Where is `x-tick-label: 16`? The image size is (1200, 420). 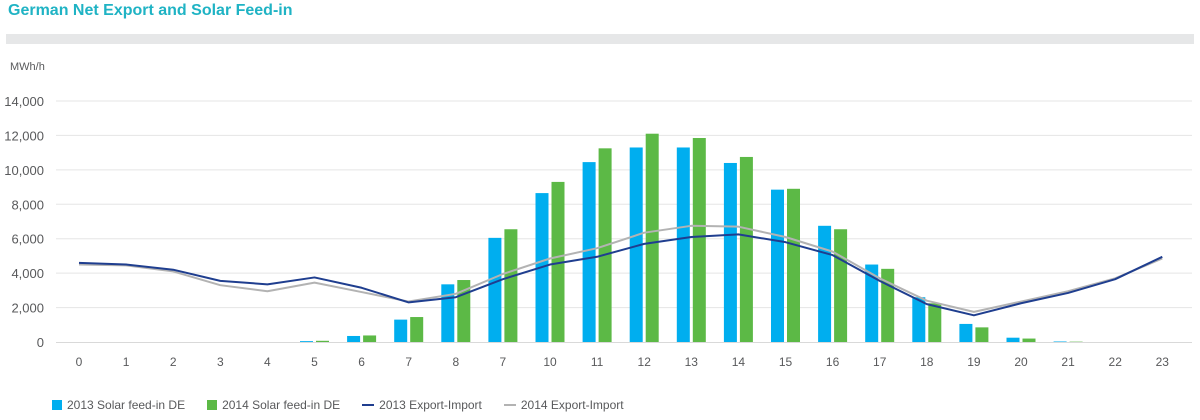 x-tick-label: 16 is located at coordinates (833, 362).